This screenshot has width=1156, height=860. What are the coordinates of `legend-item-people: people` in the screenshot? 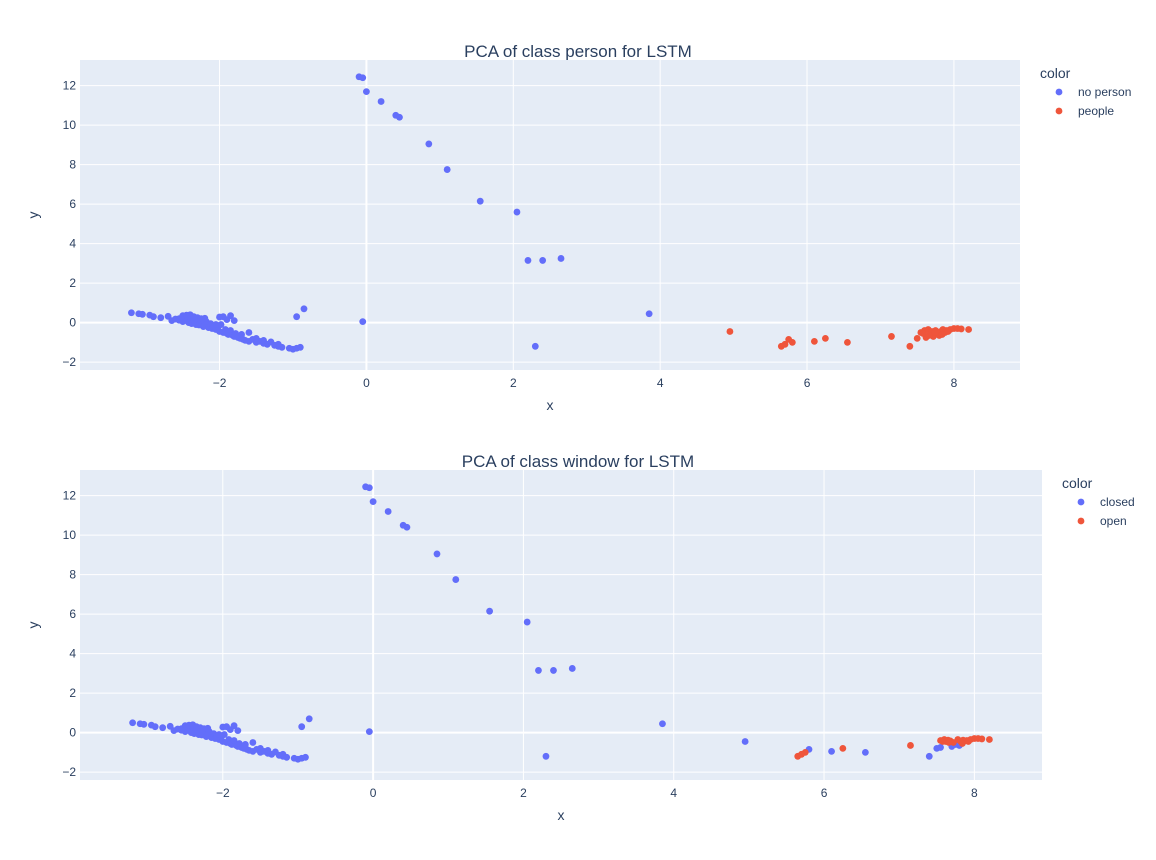 It's located at (1085, 111).